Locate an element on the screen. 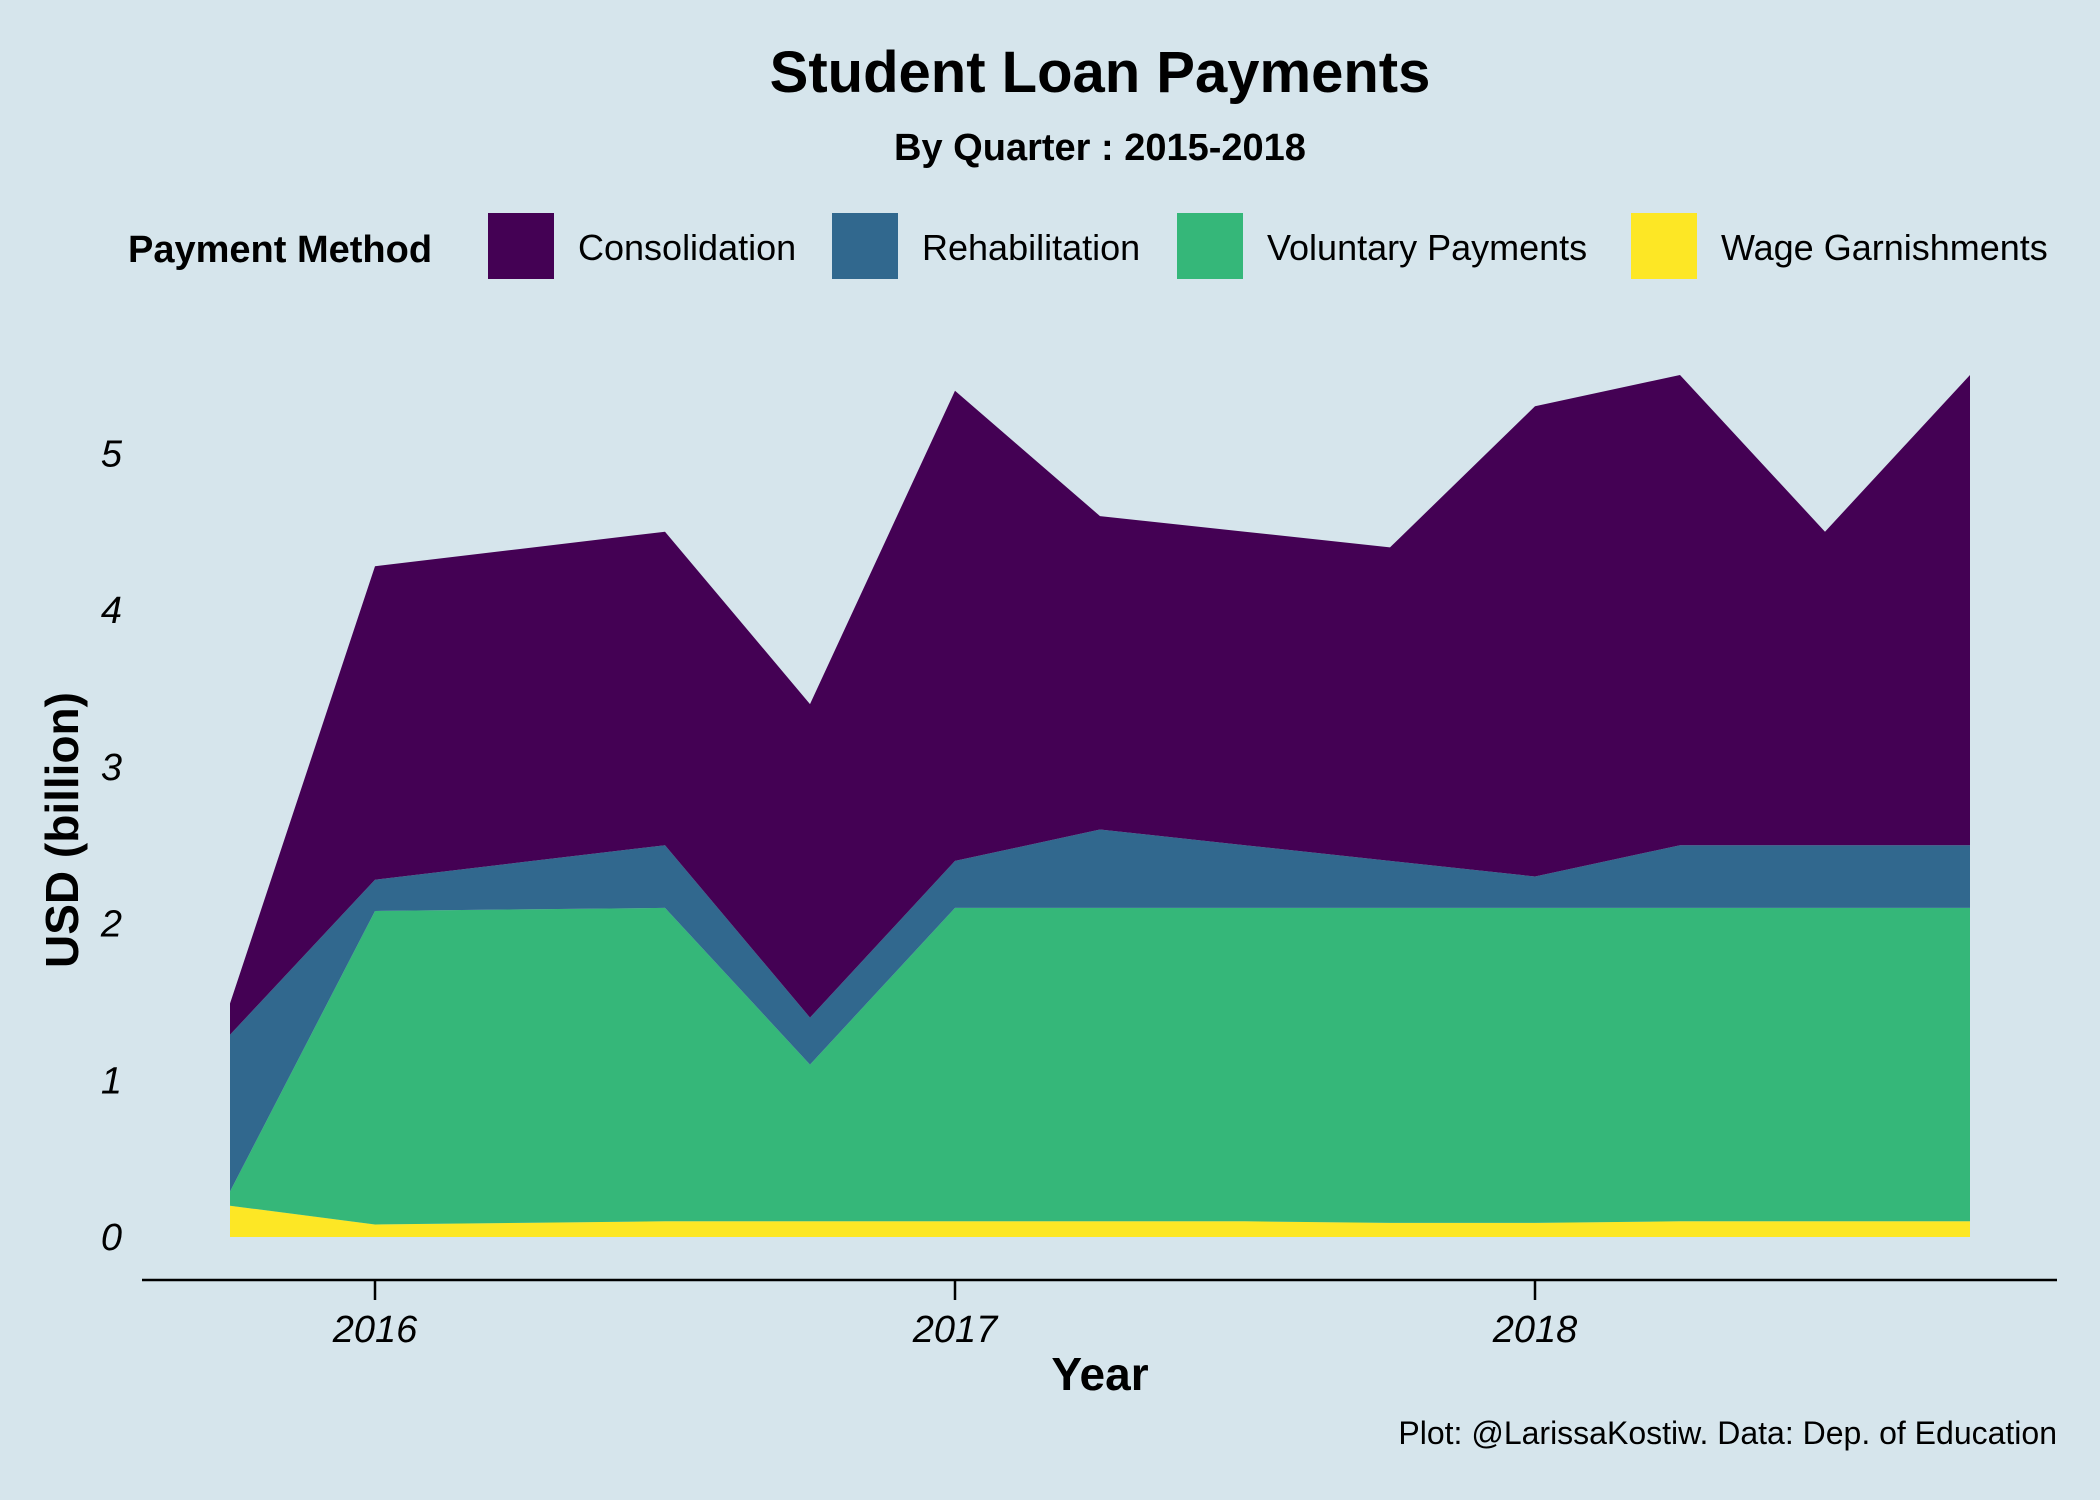 This screenshot has width=2100, height=1500. legend-key-rehabilitation is located at coordinates (865, 246).